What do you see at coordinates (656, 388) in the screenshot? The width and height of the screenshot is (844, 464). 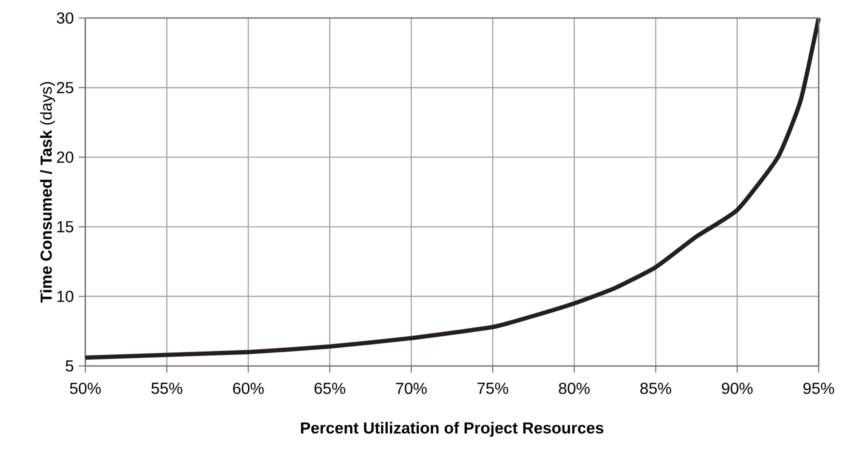 I see `x-tick-label: 85%` at bounding box center [656, 388].